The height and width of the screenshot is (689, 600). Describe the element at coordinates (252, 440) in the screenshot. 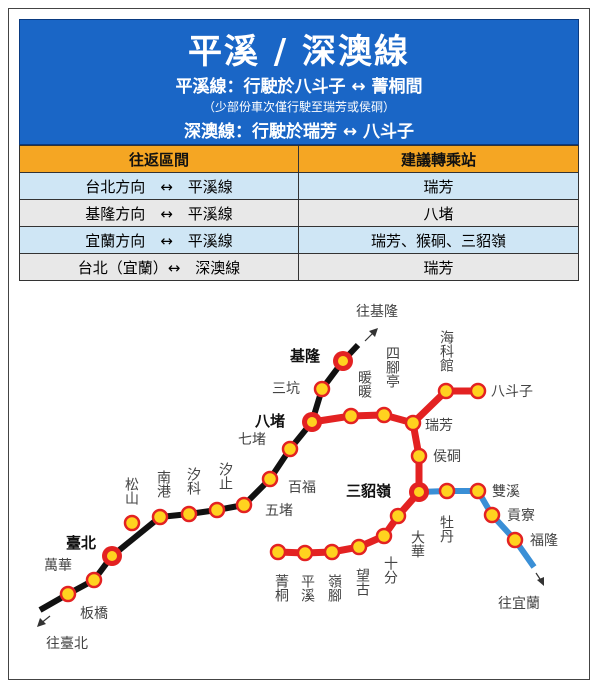

I see `station-qidu-label: 七堵` at that location.